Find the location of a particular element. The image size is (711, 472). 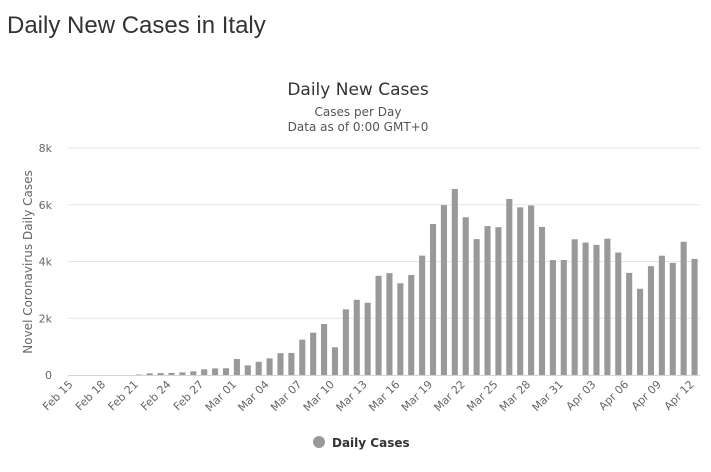

legend-item: Daily Cases is located at coordinates (361, 443).